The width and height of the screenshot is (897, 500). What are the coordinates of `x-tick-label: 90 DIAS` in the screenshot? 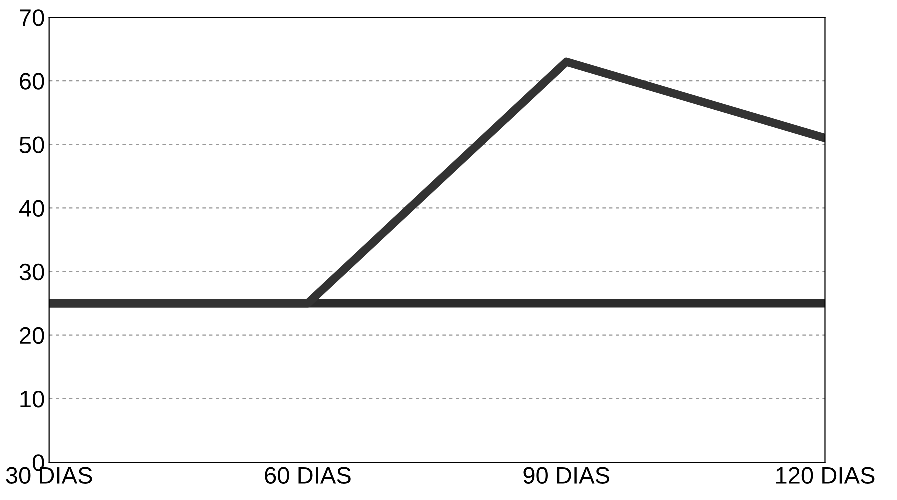 It's located at (567, 475).